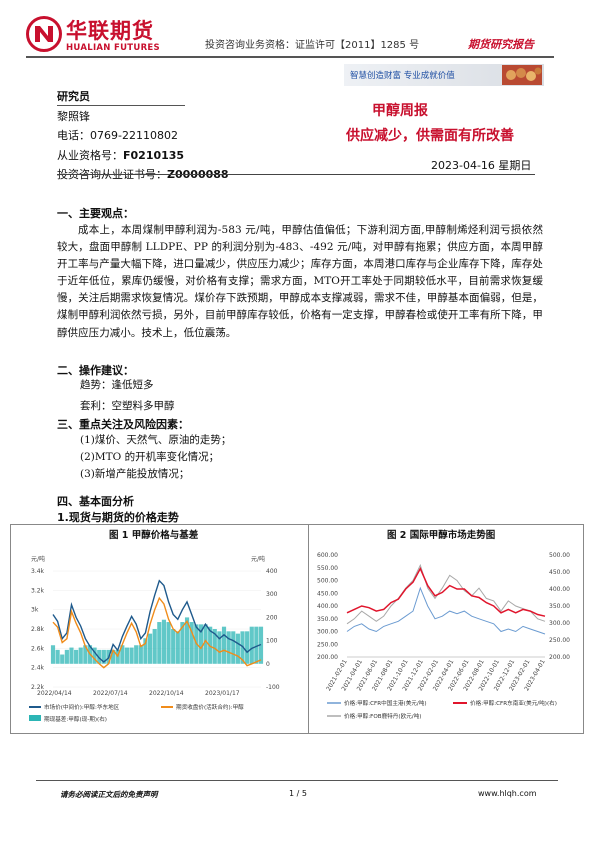 This screenshot has height=842, width=595. What do you see at coordinates (272, 594) in the screenshot?
I see `y-tick-label-right: 300` at bounding box center [272, 594].